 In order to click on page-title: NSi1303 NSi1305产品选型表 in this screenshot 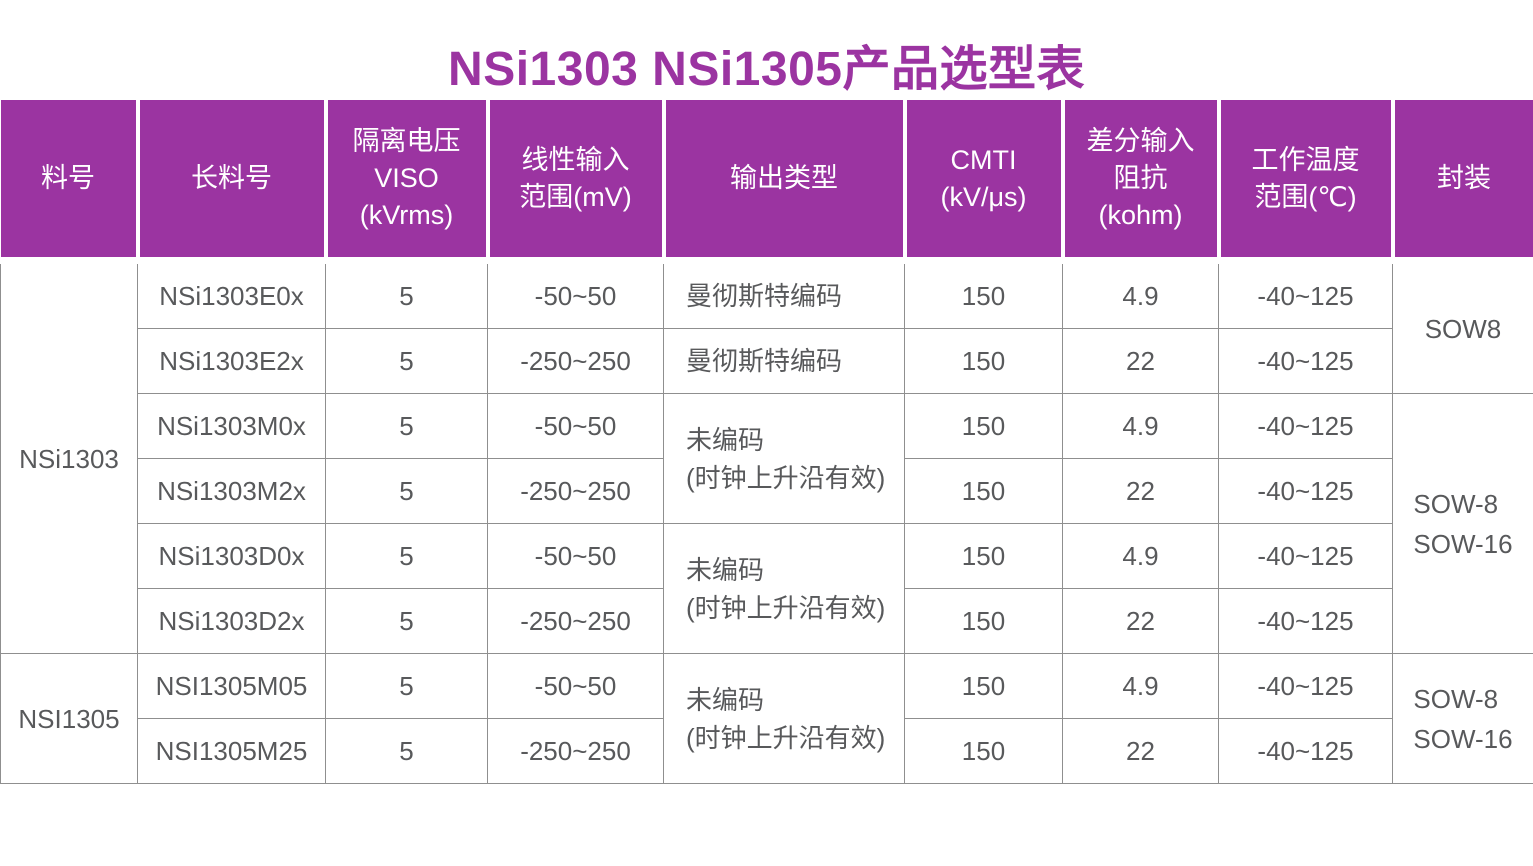, I will do `click(766, 69)`.